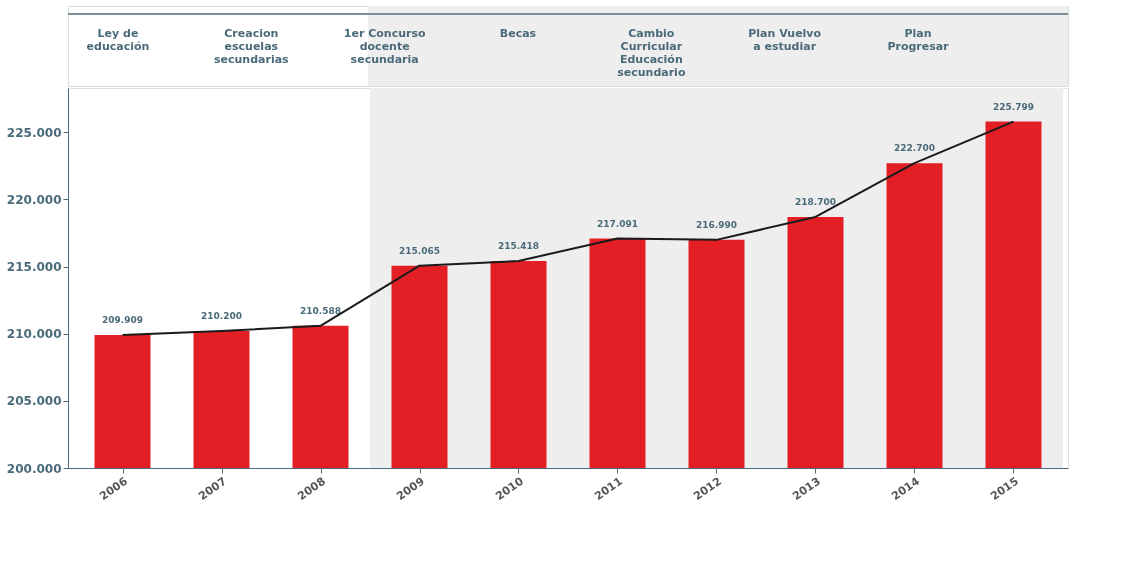 The width and height of the screenshot is (1147, 566). What do you see at coordinates (419, 250) in the screenshot?
I see `data-label: 215.065` at bounding box center [419, 250].